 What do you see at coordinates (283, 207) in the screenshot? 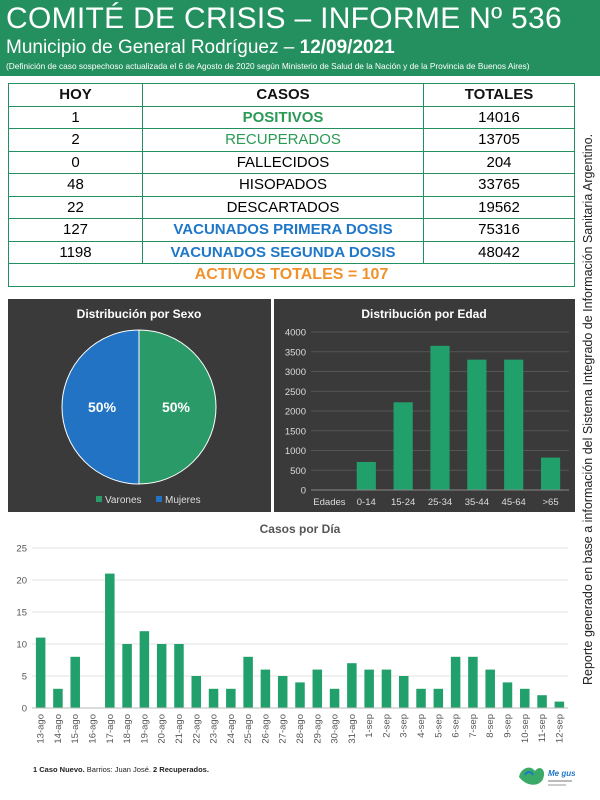
I see `casos-cell: DESCARTADOS` at bounding box center [283, 207].